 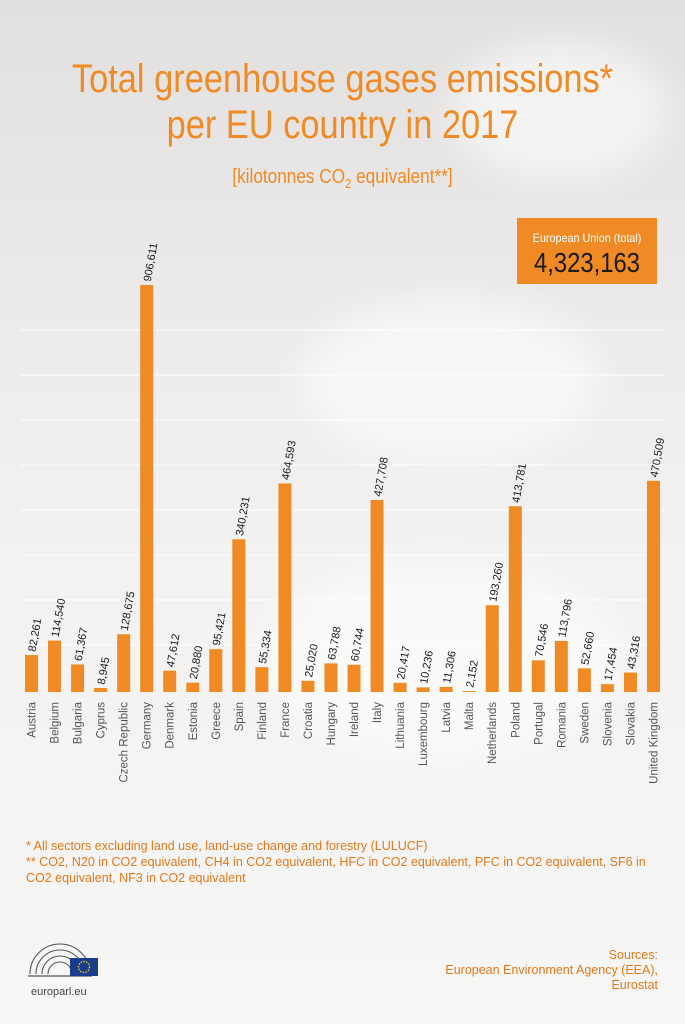 What do you see at coordinates (342, 125) in the screenshot?
I see `title-line-2: per EU country in 2017` at bounding box center [342, 125].